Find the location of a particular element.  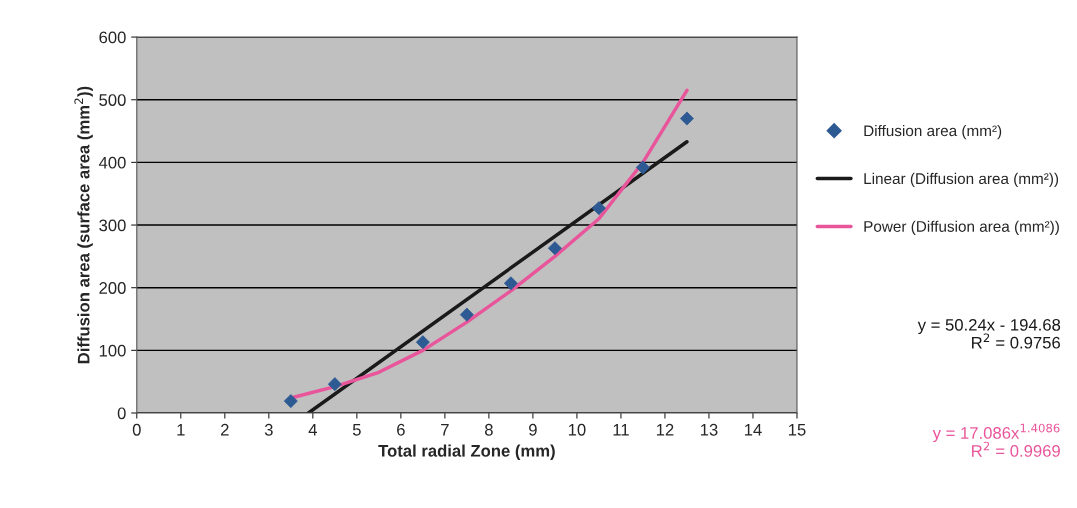

x-tick-label: 5 is located at coordinates (356, 430).